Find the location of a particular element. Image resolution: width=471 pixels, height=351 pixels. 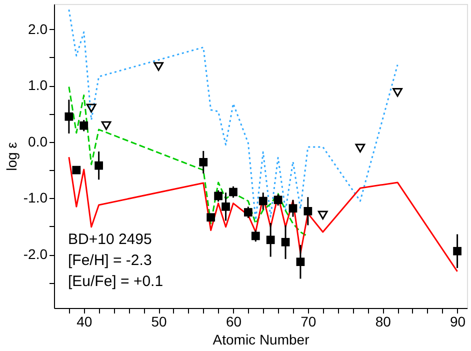

y-tick-label: -1.0 is located at coordinates (35, 198).